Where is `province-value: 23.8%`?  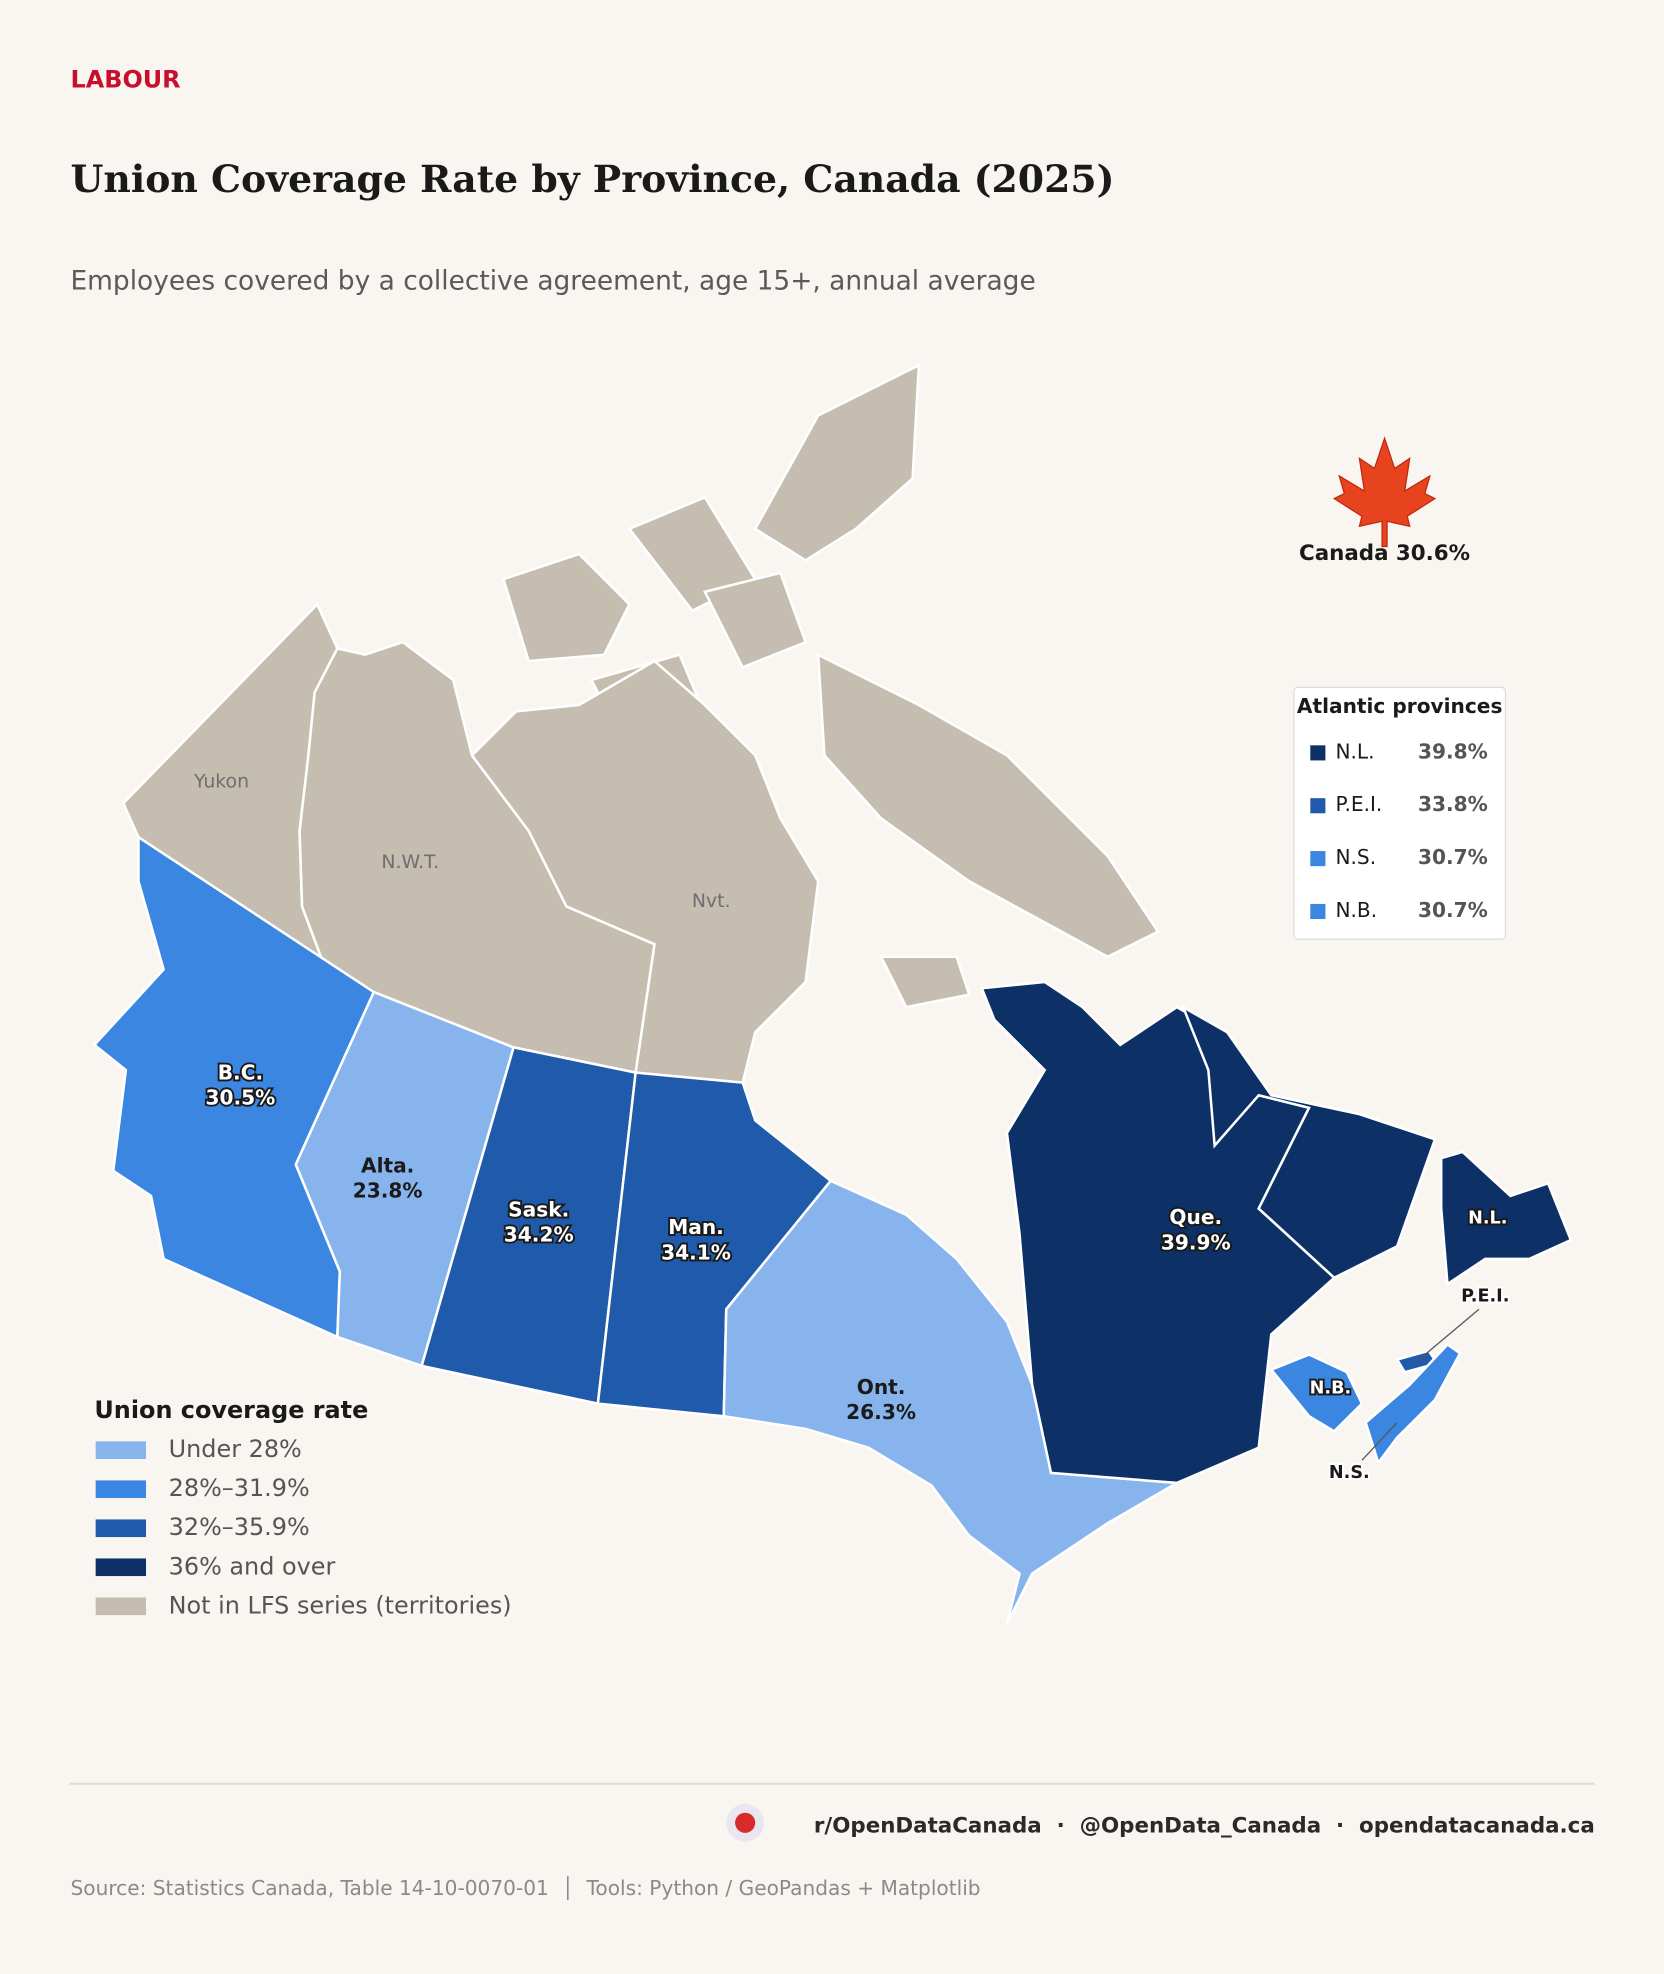 province-value: 23.8% is located at coordinates (388, 1191).